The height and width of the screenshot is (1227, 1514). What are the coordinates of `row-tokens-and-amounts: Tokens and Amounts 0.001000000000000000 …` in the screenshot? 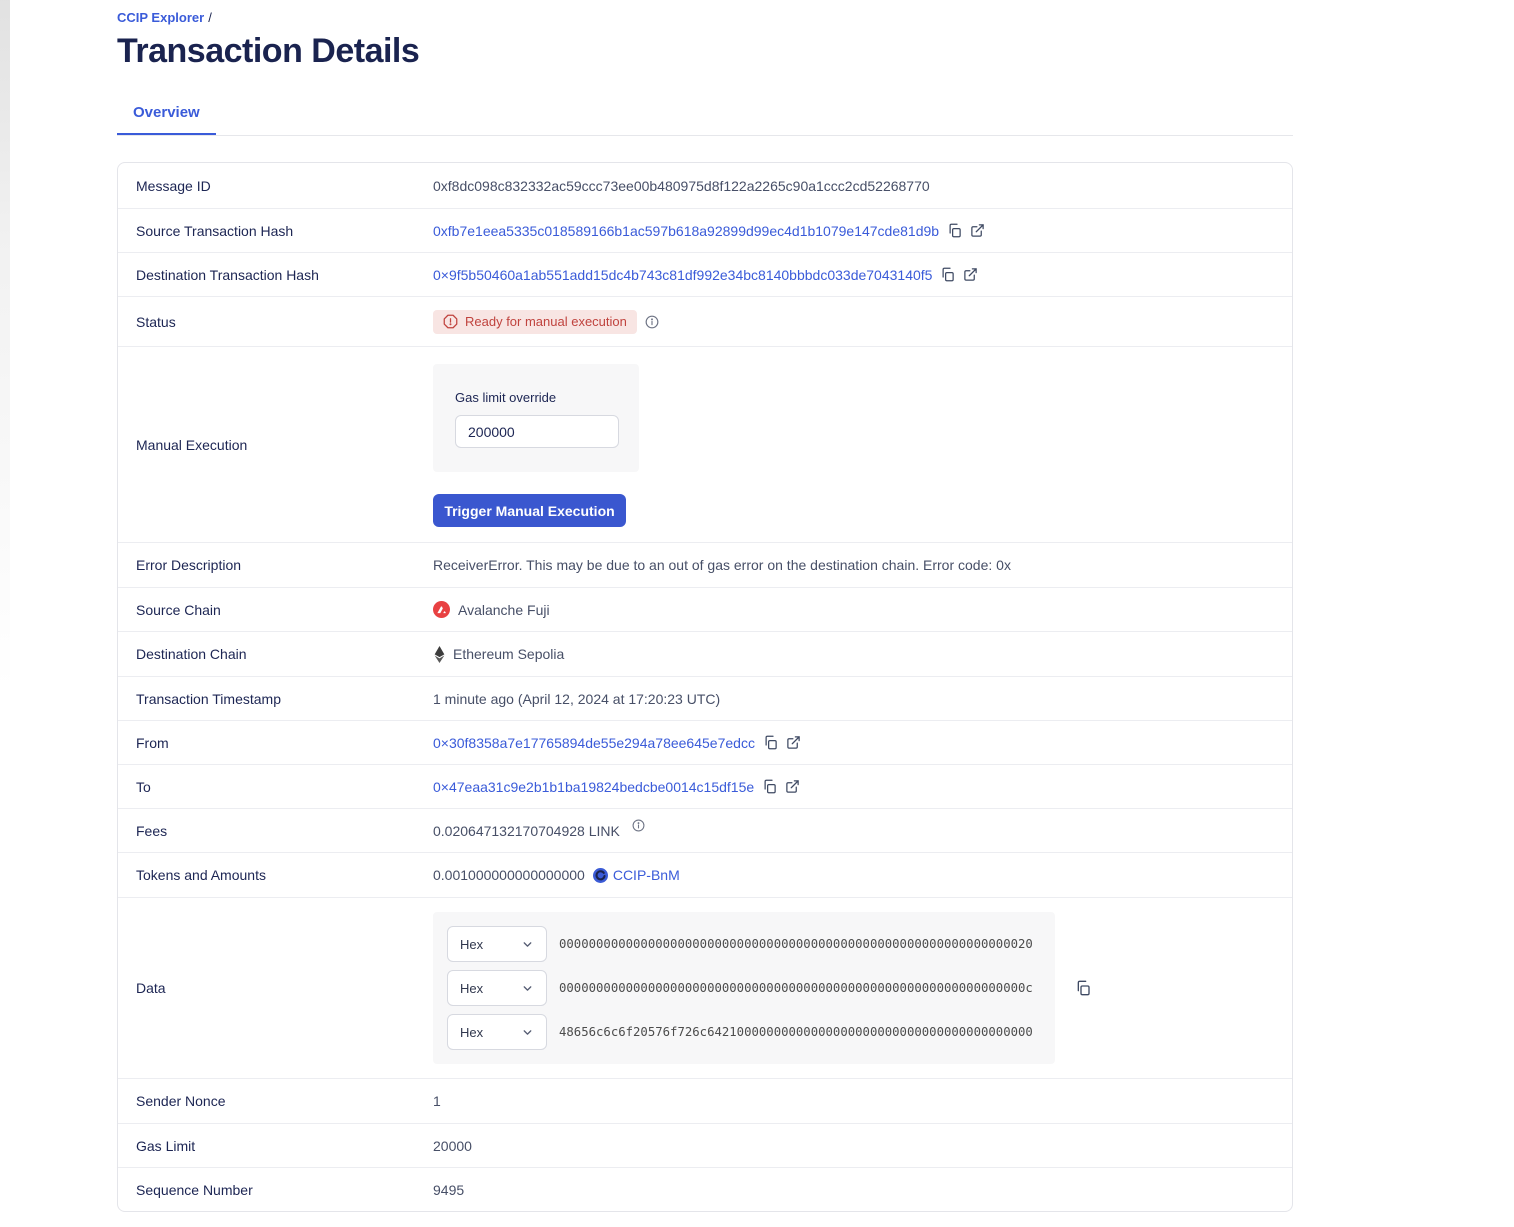 It's located at (705, 874).